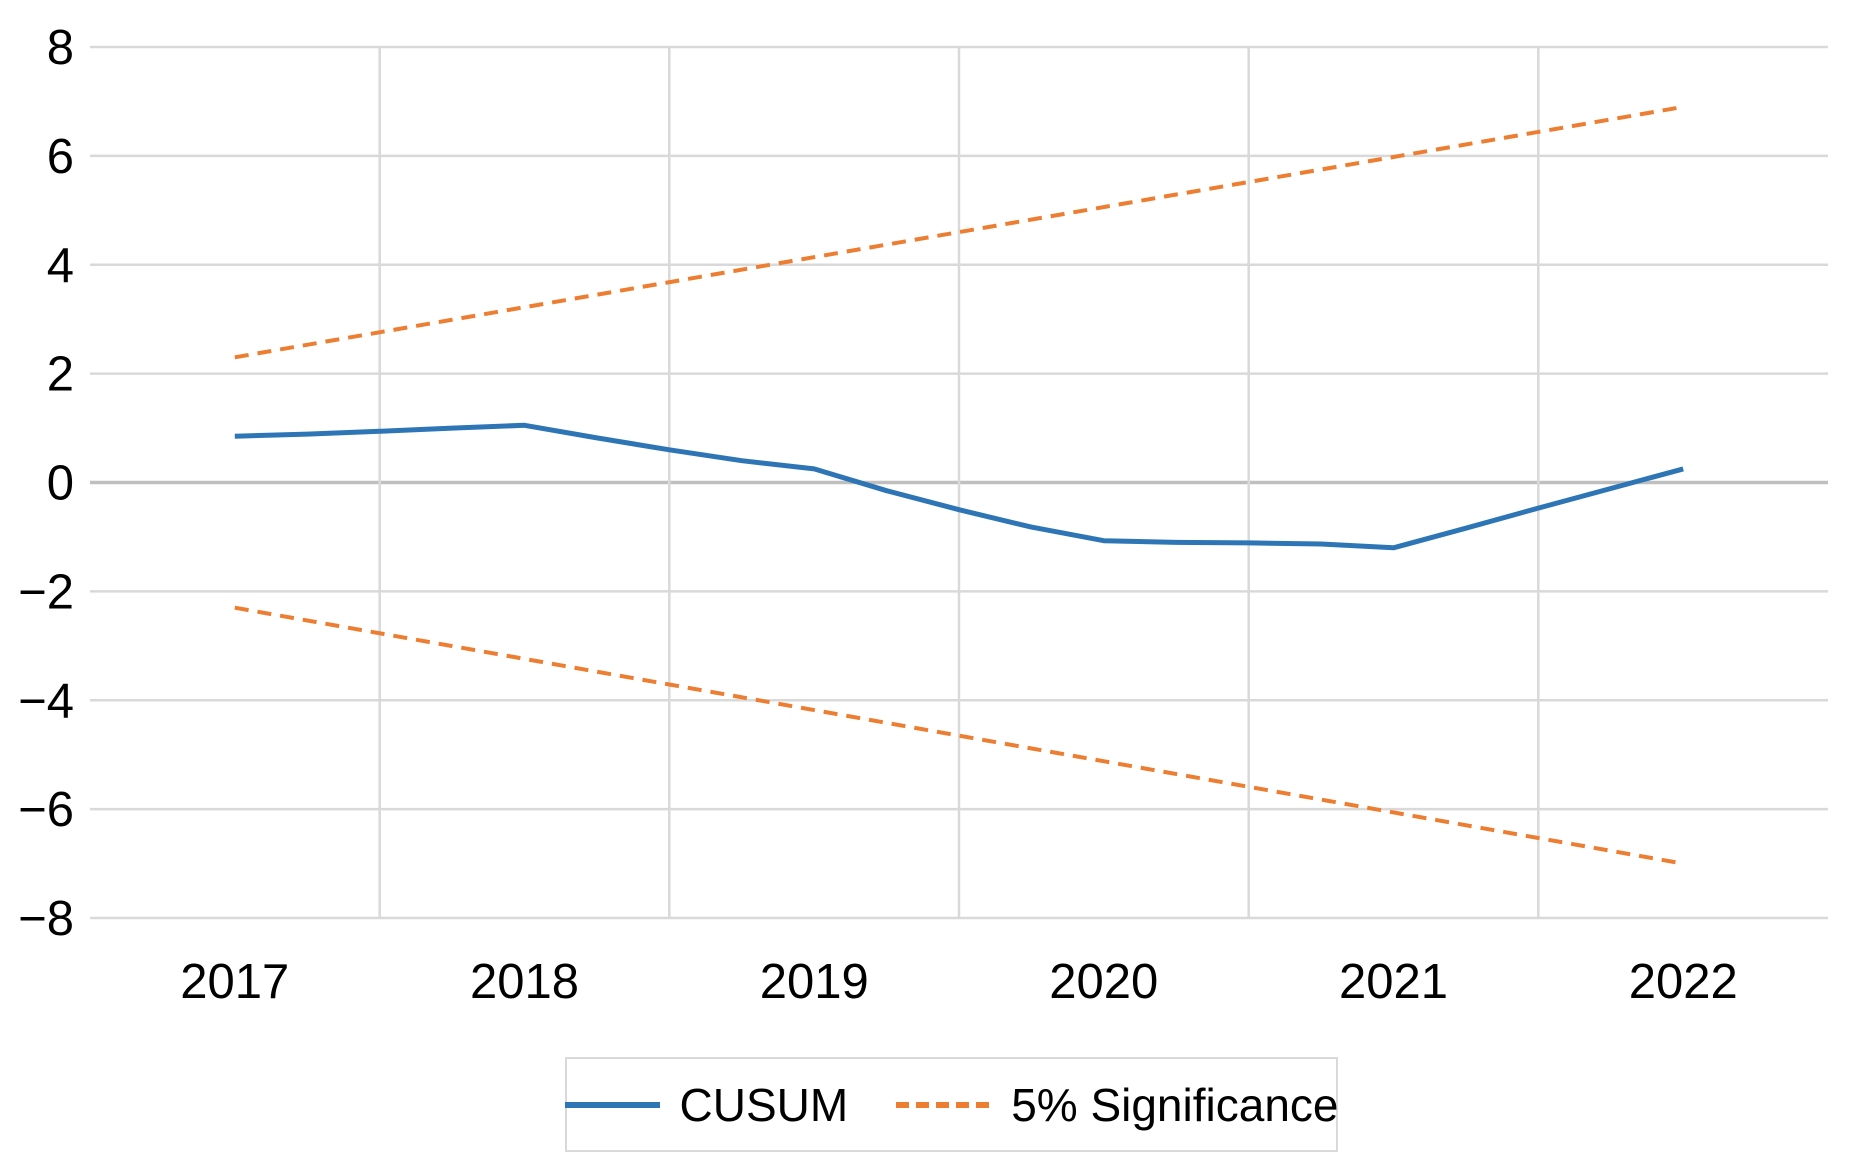 The height and width of the screenshot is (1170, 1858). I want to click on chart-legend: CUSUM 5% Significance, so click(951, 1104).